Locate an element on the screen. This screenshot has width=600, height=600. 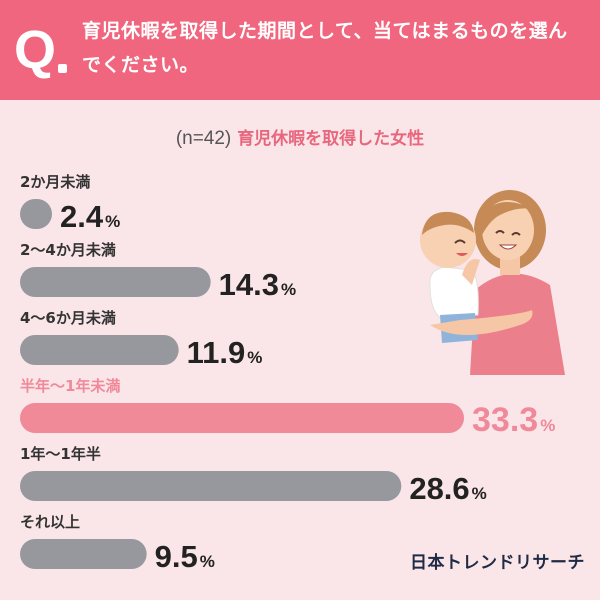
category-label: 半年〜1年未満 is located at coordinates (70, 386).